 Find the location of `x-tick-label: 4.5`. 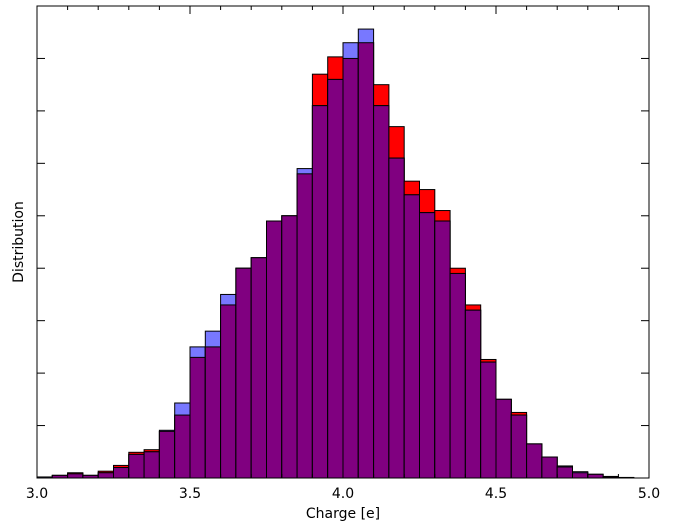

x-tick-label: 4.5 is located at coordinates (496, 494).